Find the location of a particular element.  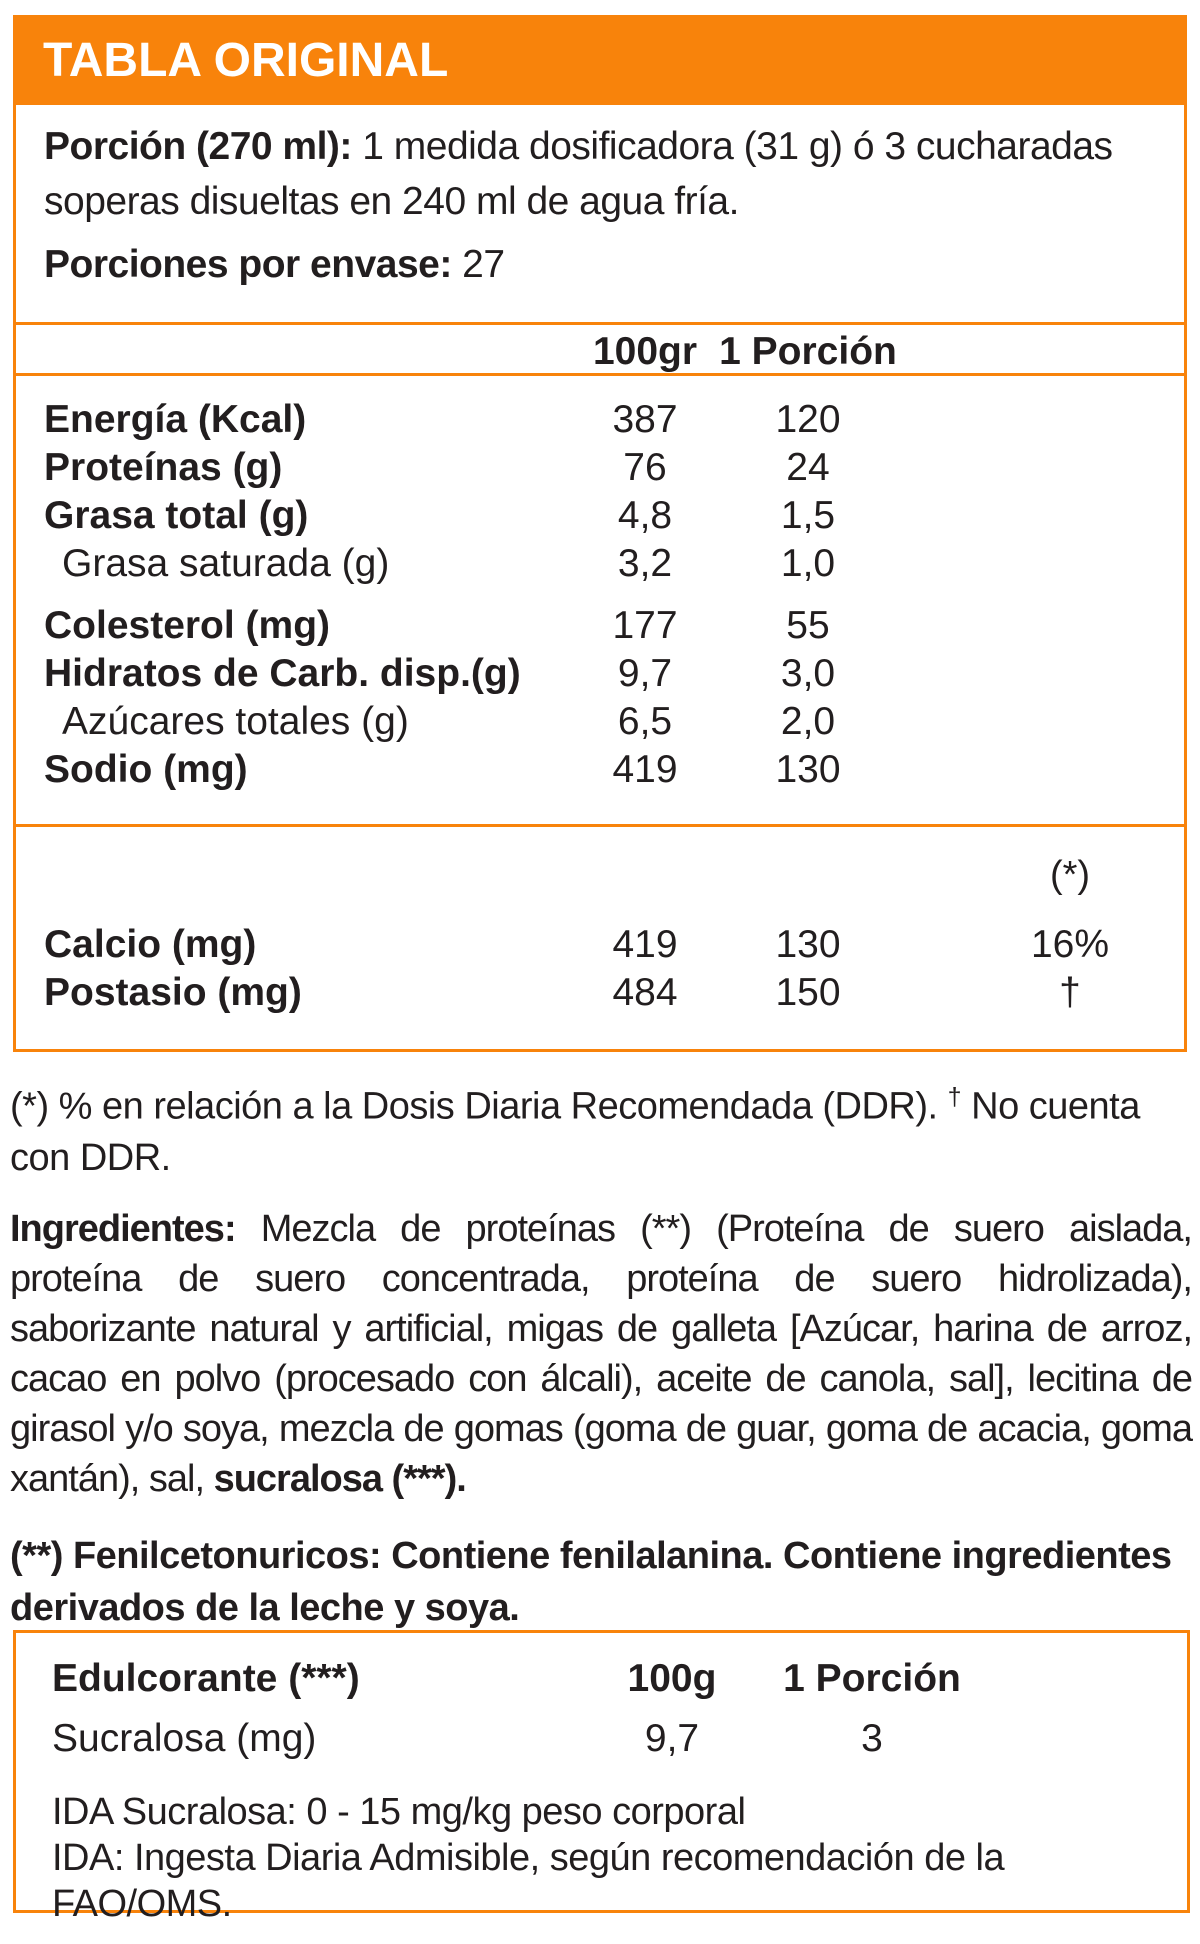

sweetener-header-row: Edulcorante (***) 100g 1 Porción is located at coordinates (601, 1679).